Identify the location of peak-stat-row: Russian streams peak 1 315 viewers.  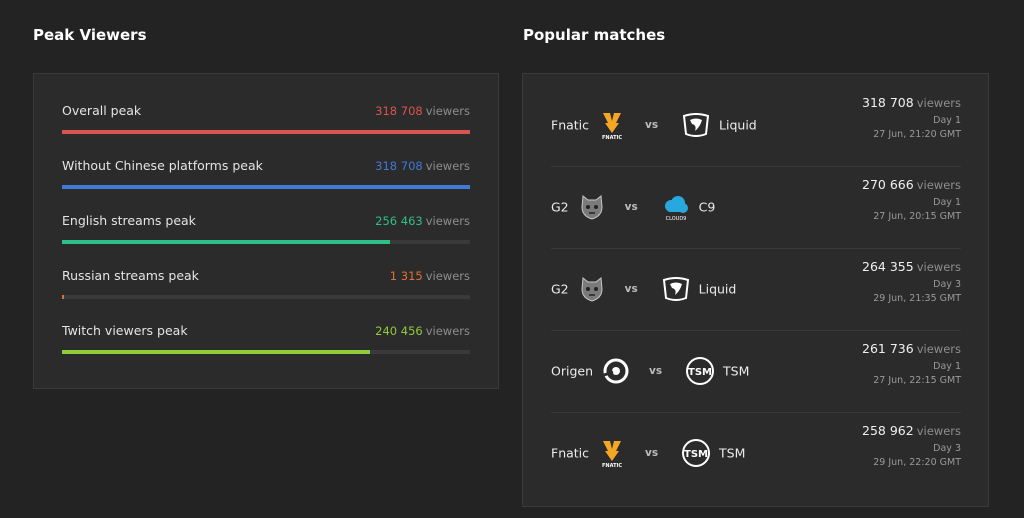
(266, 295).